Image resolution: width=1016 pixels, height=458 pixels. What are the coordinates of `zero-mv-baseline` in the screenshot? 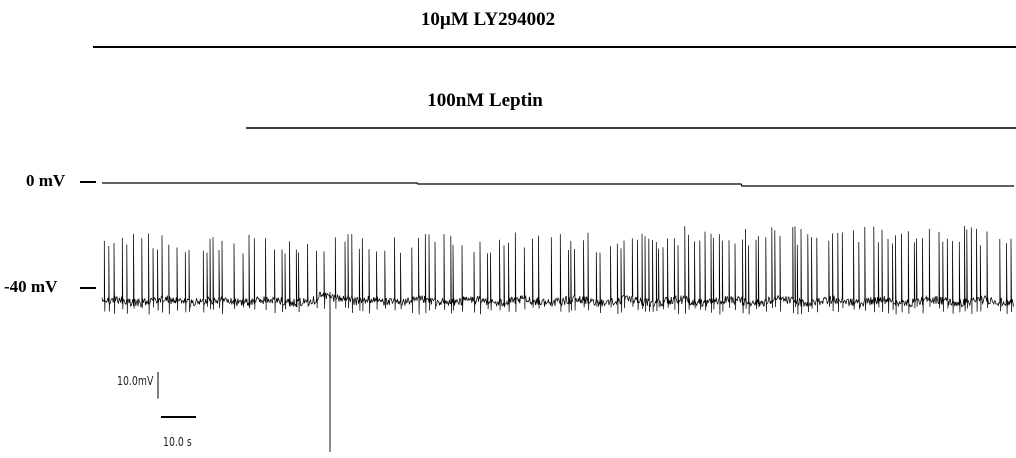 It's located at (558, 184).